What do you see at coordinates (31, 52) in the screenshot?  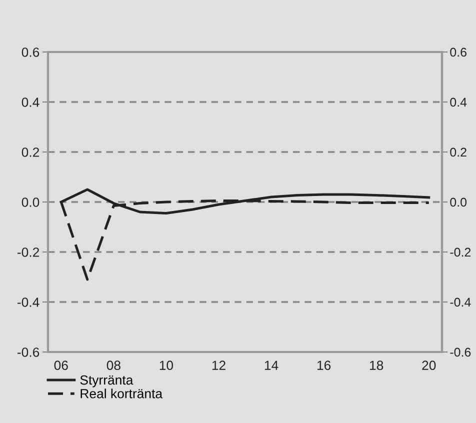 I see `y-tick-label: 0.6` at bounding box center [31, 52].